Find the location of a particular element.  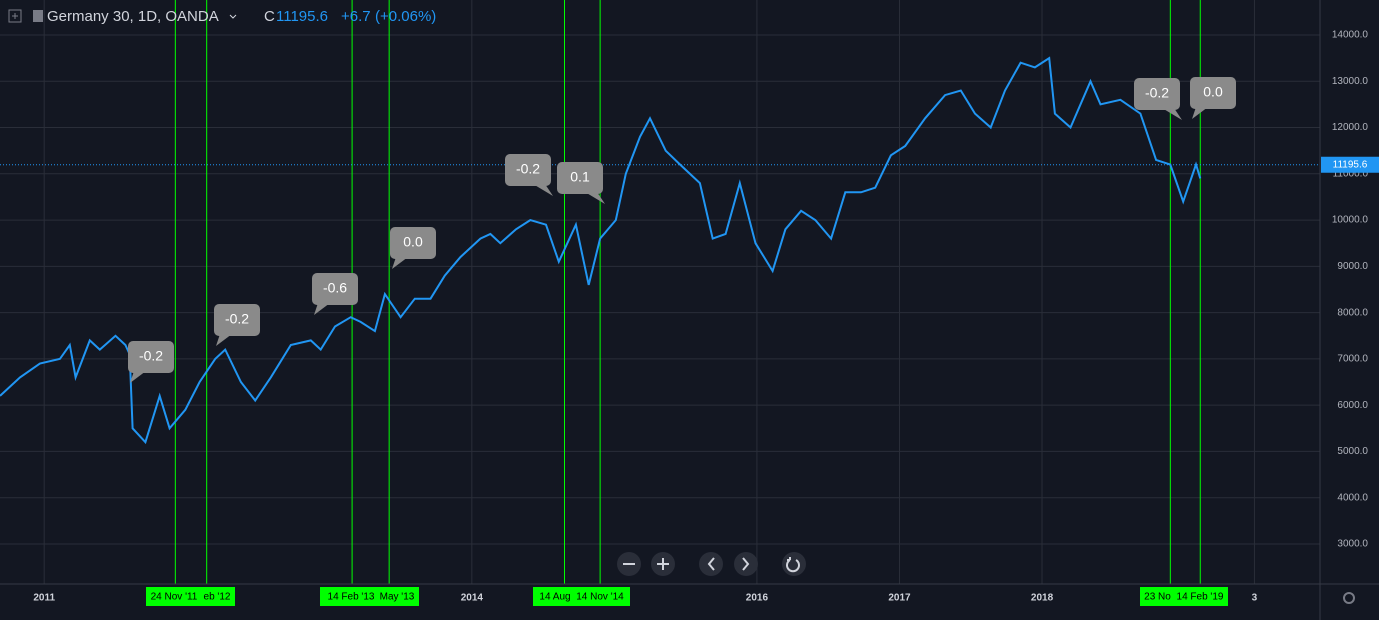

y-tick-label: 14000.0 is located at coordinates (1350, 35).